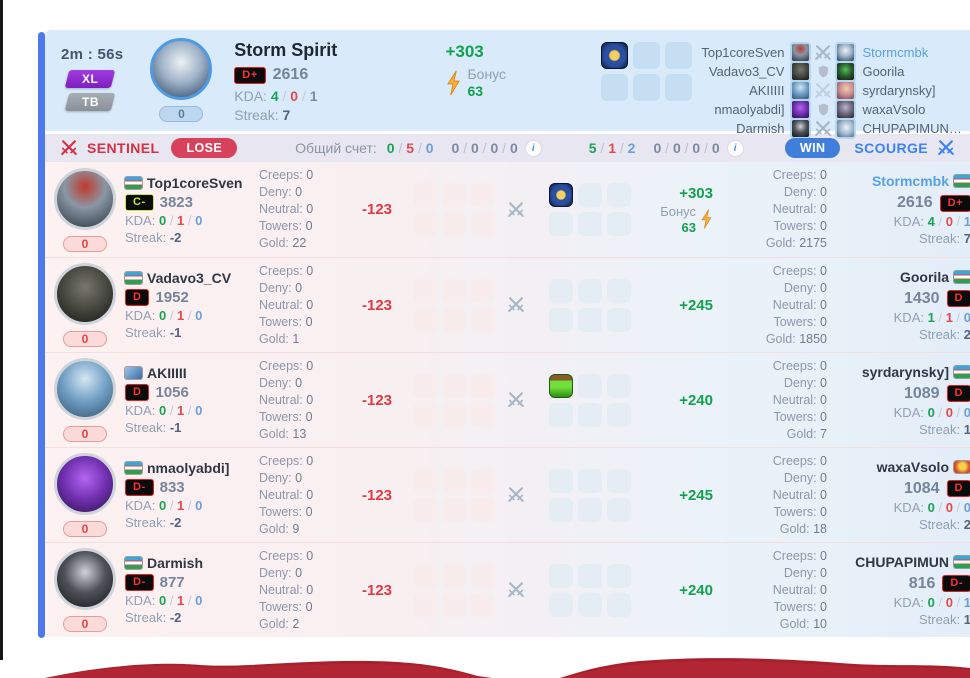  What do you see at coordinates (92, 54) in the screenshot?
I see `match-timer: 2m : 56s` at bounding box center [92, 54].